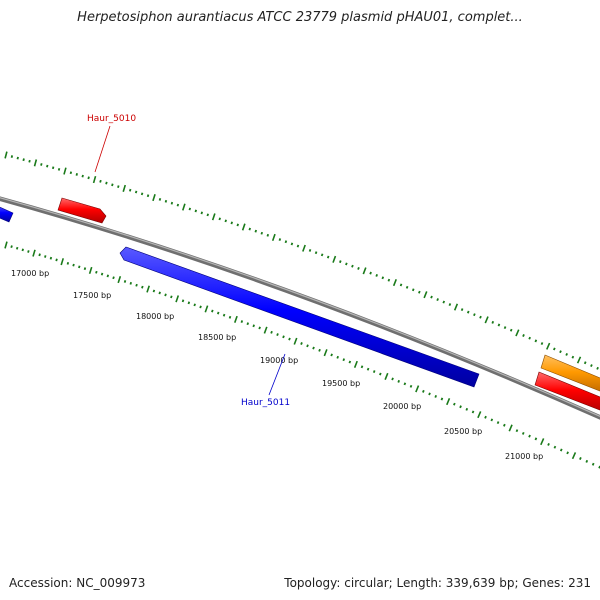 The height and width of the screenshot is (600, 600). Describe the element at coordinates (217, 337) in the screenshot. I see `ruler-label-18500: 18500 bp` at that location.